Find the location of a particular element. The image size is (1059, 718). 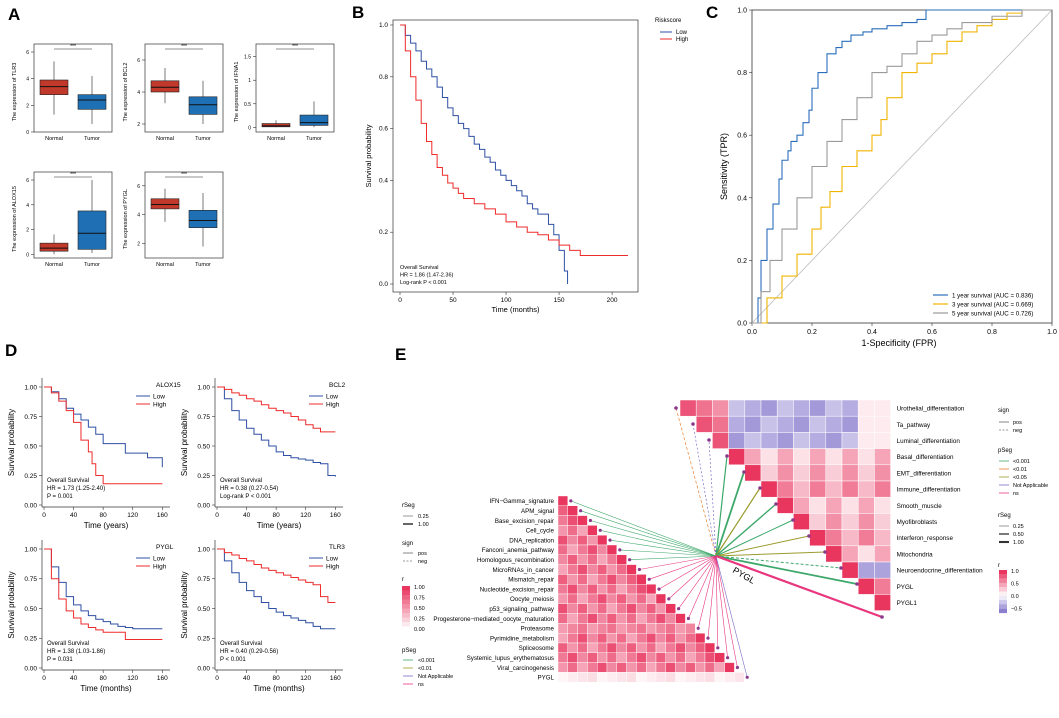

x-tick-label: 40 is located at coordinates (74, 678).